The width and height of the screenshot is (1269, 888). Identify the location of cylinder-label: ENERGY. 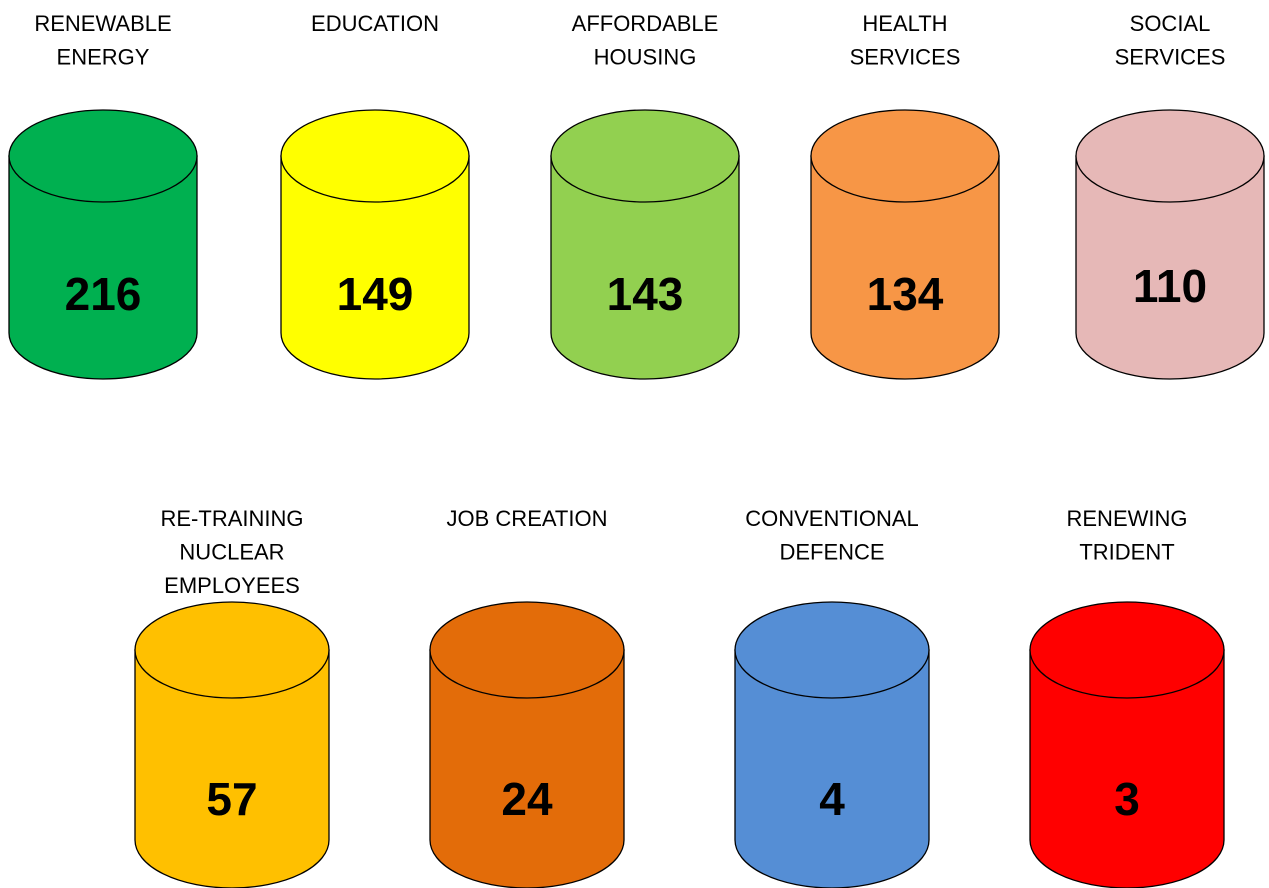
(103, 56).